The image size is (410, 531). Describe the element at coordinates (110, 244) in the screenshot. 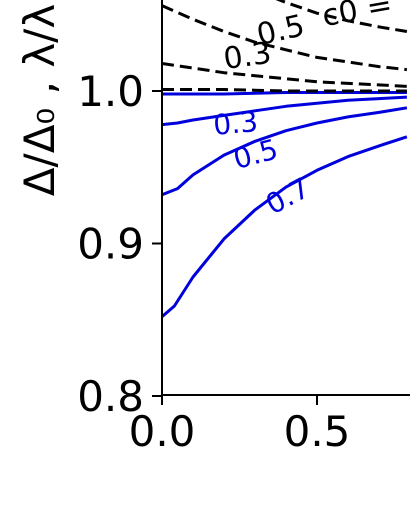

I see `y-tick-label: 0.9` at that location.